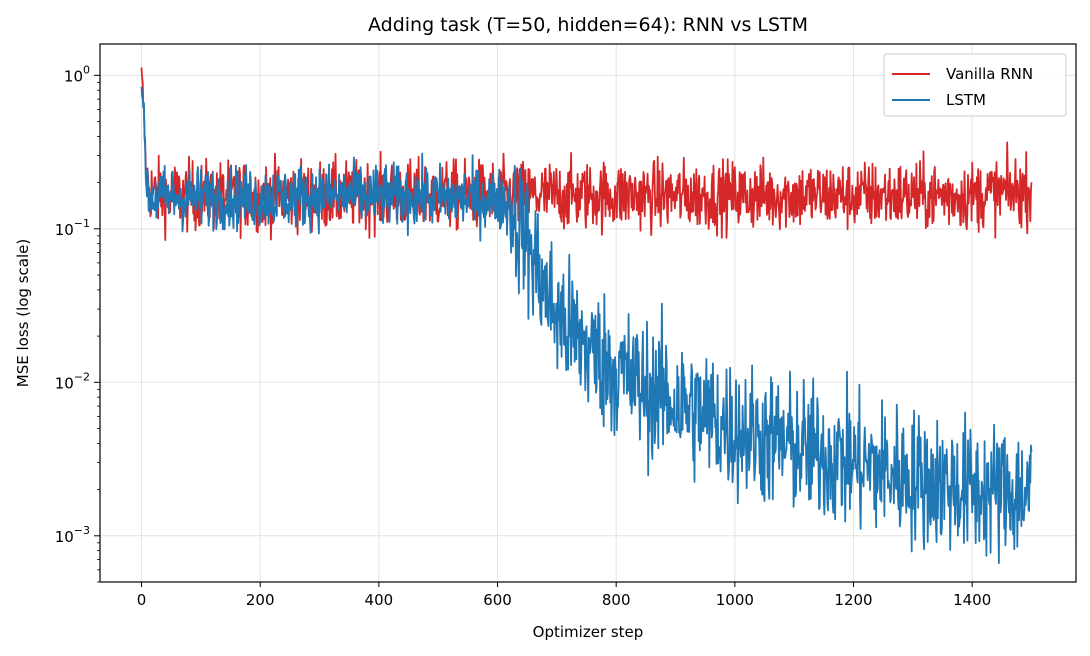  What do you see at coordinates (975, 85) in the screenshot?
I see `legend: Vanilla RNN LSTM` at bounding box center [975, 85].